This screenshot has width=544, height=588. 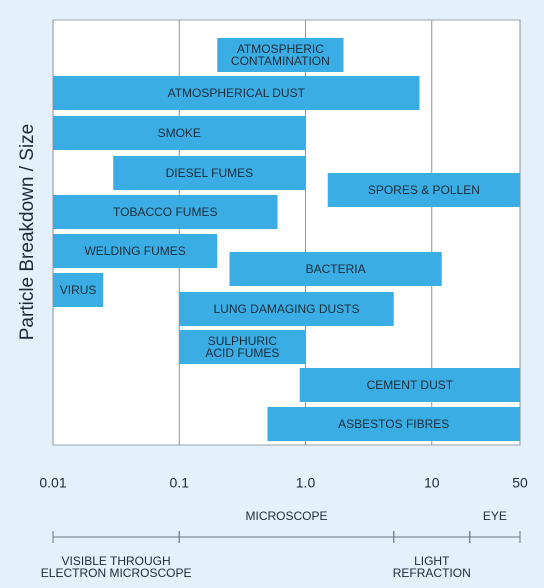 I want to click on range-label: LIGHT REFRACTION, so click(x=432, y=567).